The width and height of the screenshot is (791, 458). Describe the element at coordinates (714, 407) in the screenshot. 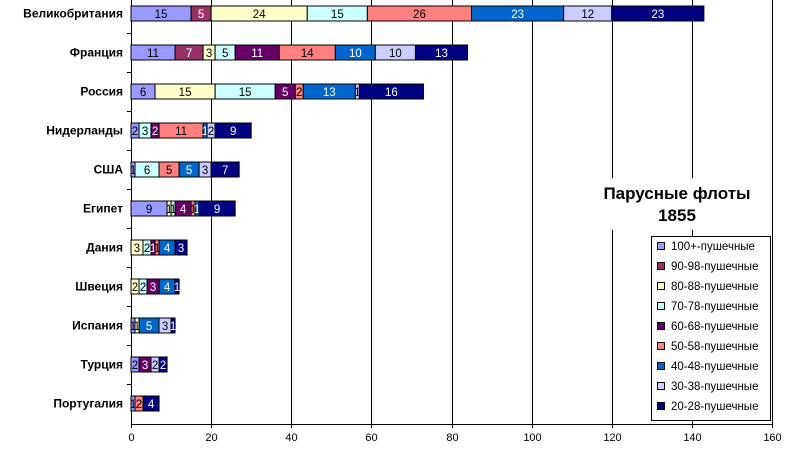

I see `legend-label: 20-28-пушечные` at that location.